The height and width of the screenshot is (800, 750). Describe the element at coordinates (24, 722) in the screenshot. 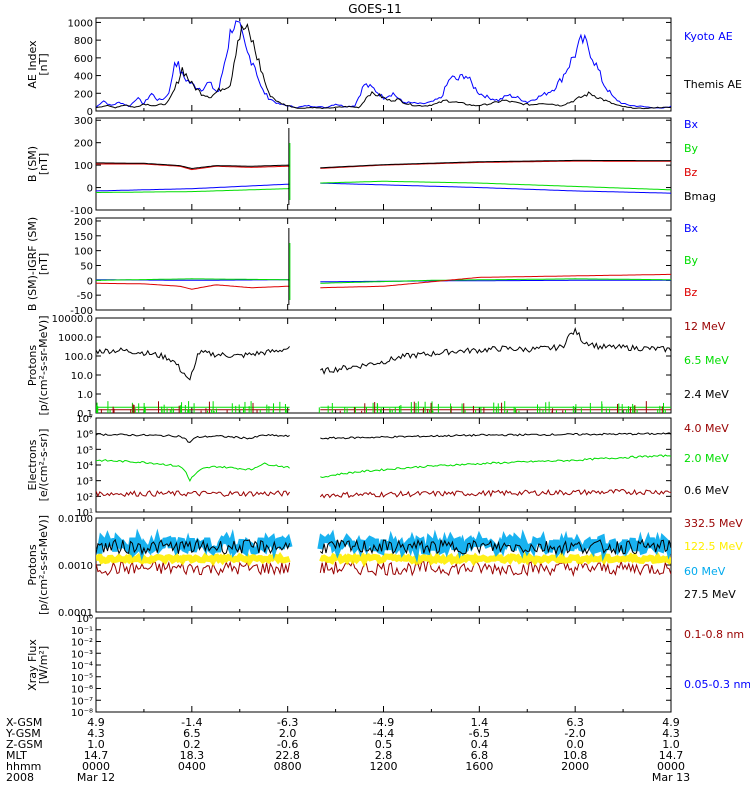

I see `x-axis-row-label: X-GSM` at that location.